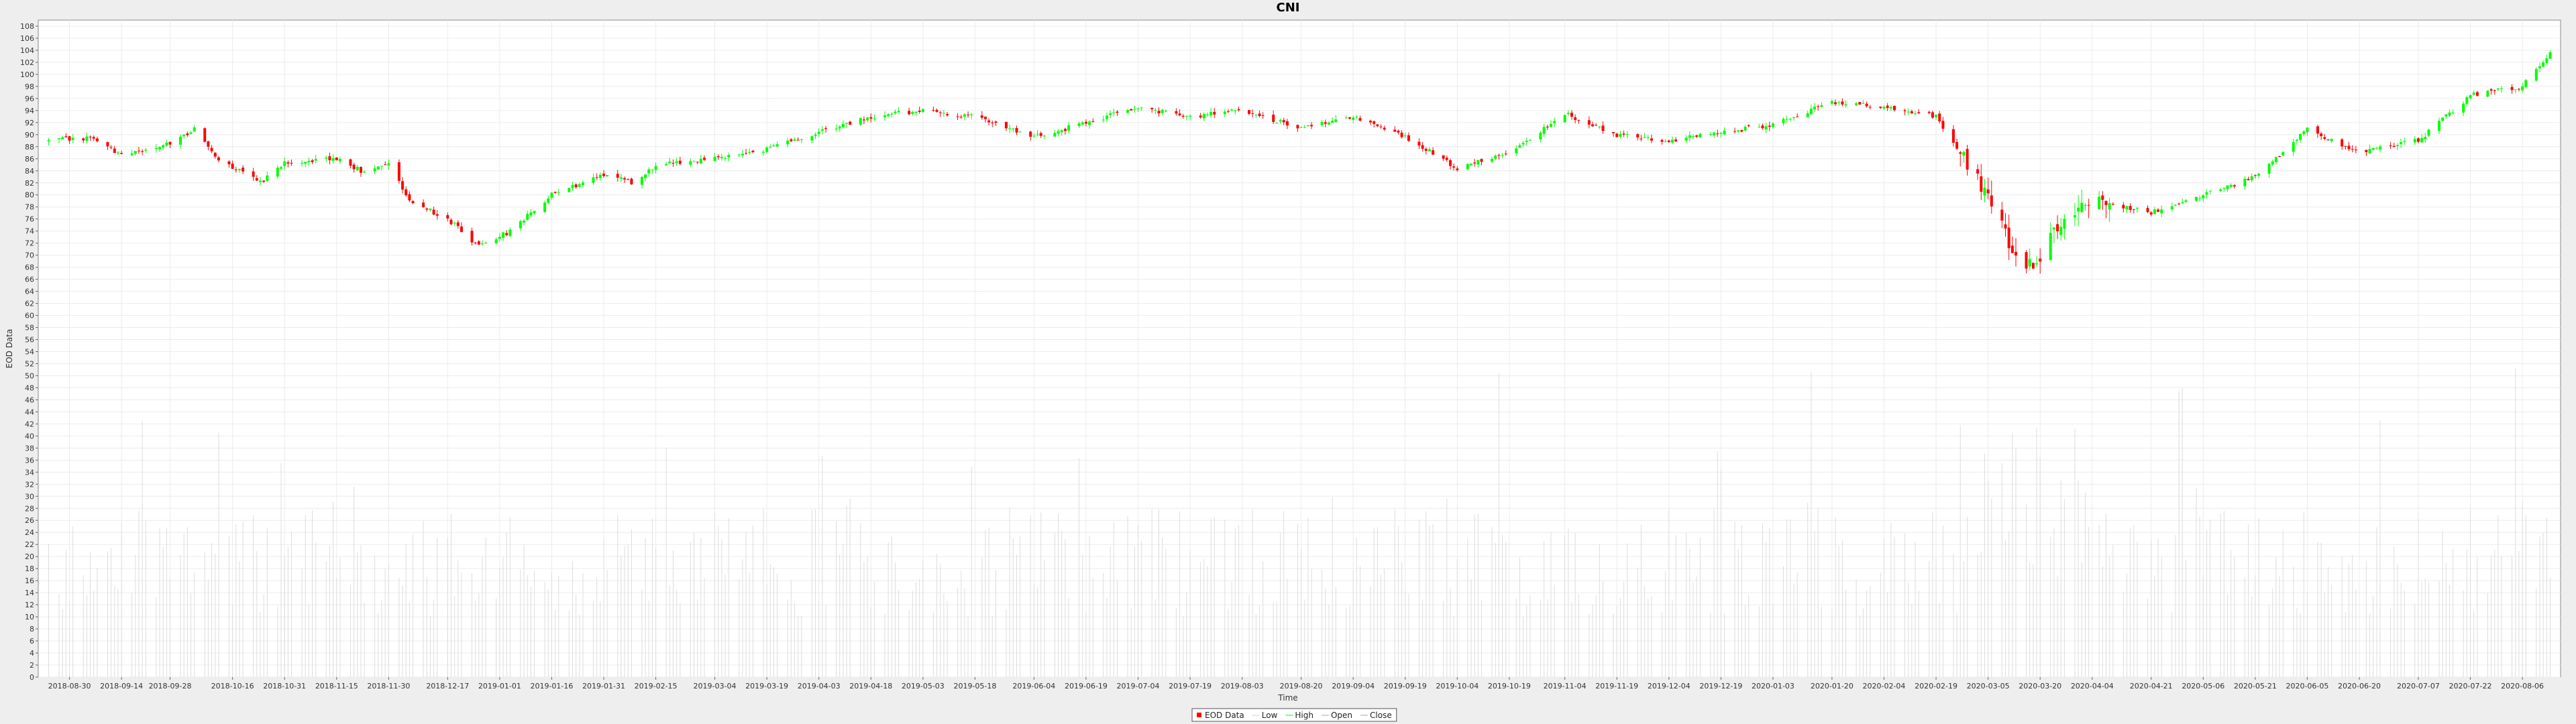 This screenshot has width=2576, height=724. Describe the element at coordinates (499, 686) in the screenshot. I see `x-tick-label: 2019-01-01` at that location.